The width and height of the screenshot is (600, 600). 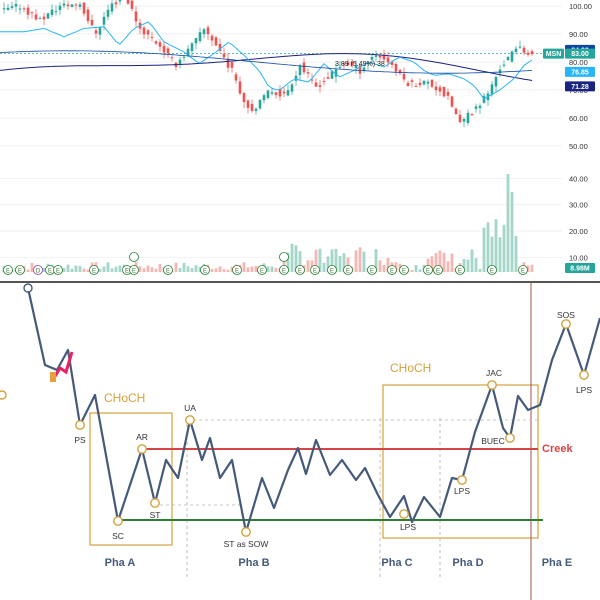 What do you see at coordinates (53, 377) in the screenshot?
I see `trend-marker-block` at bounding box center [53, 377].